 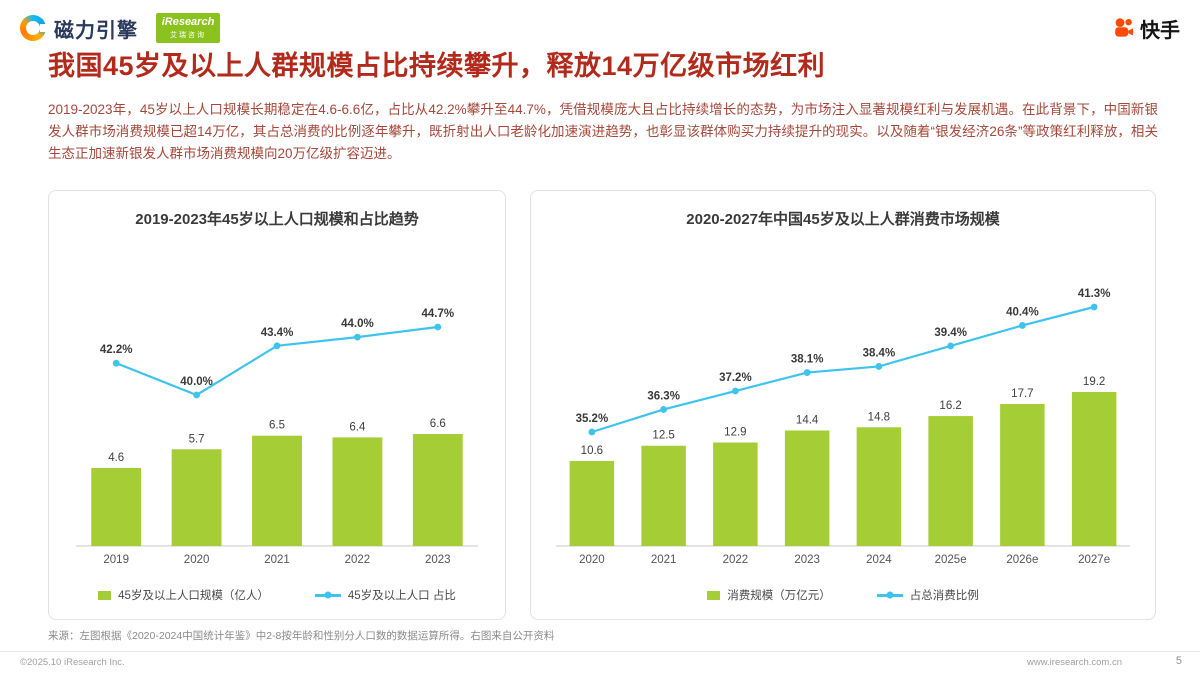 I want to click on svg-text: 6.4, so click(x=357, y=427).